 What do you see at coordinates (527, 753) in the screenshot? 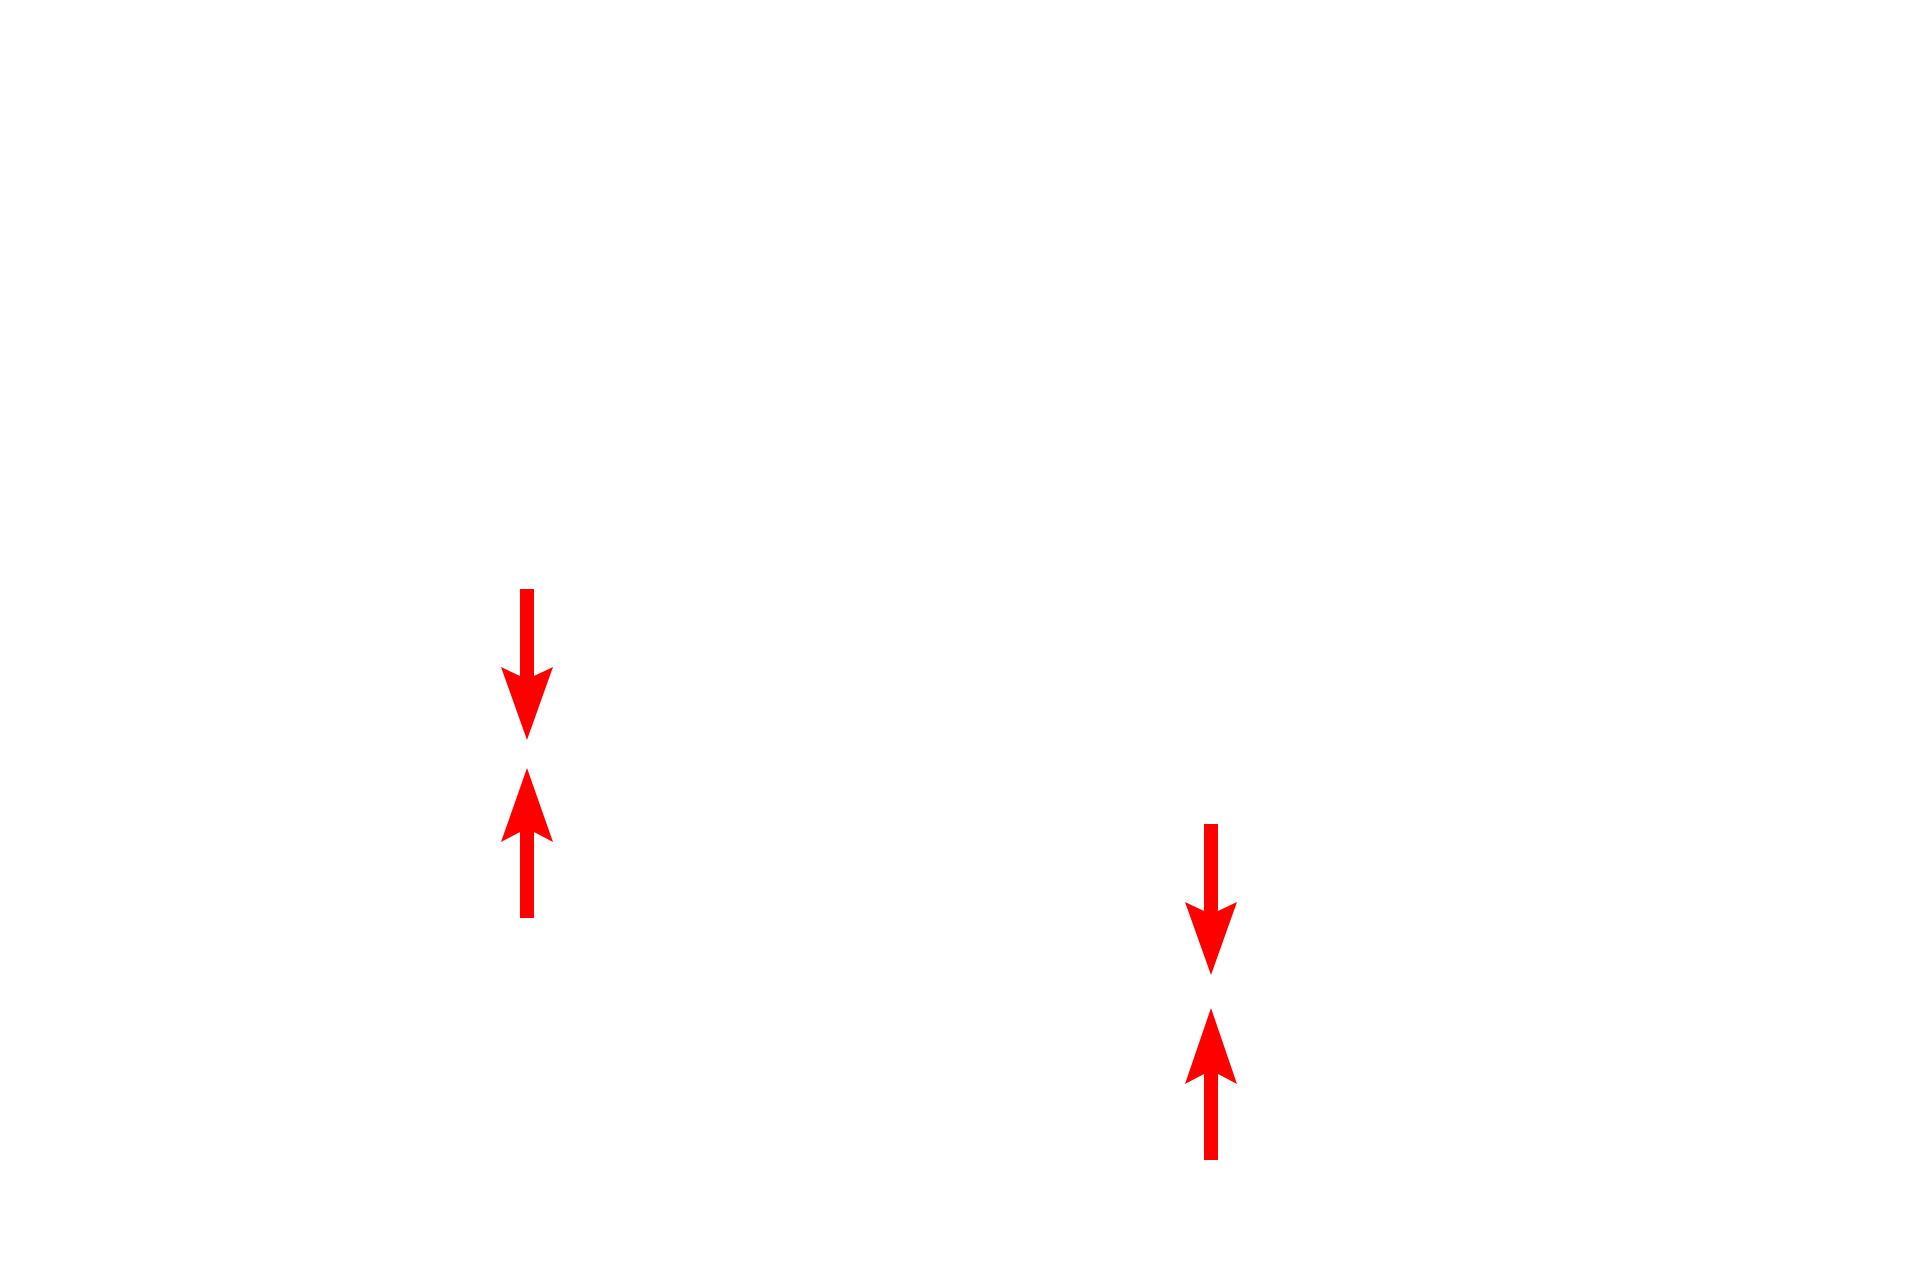
I see `arrow-pair-left` at bounding box center [527, 753].